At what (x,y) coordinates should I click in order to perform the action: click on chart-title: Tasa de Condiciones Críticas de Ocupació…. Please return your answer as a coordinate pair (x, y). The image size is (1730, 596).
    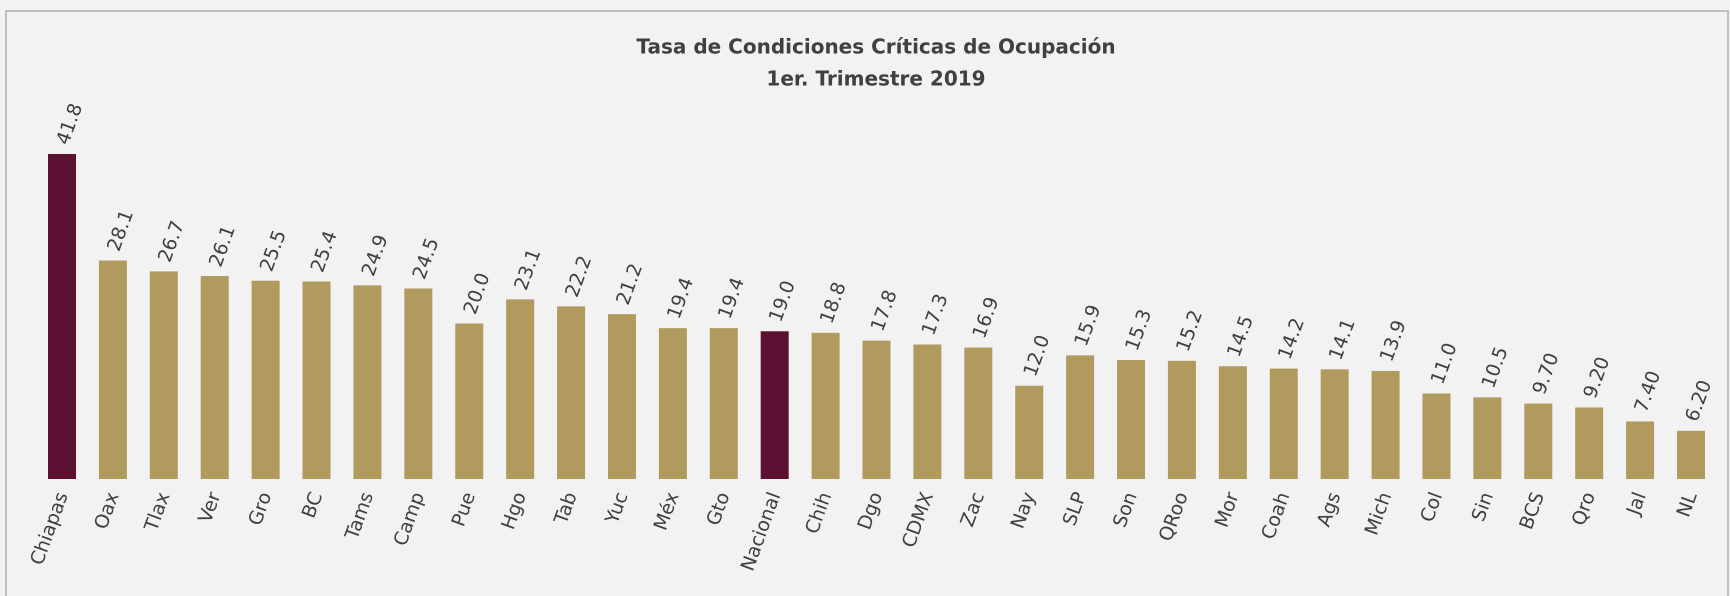
    Looking at the image, I should click on (875, 47).